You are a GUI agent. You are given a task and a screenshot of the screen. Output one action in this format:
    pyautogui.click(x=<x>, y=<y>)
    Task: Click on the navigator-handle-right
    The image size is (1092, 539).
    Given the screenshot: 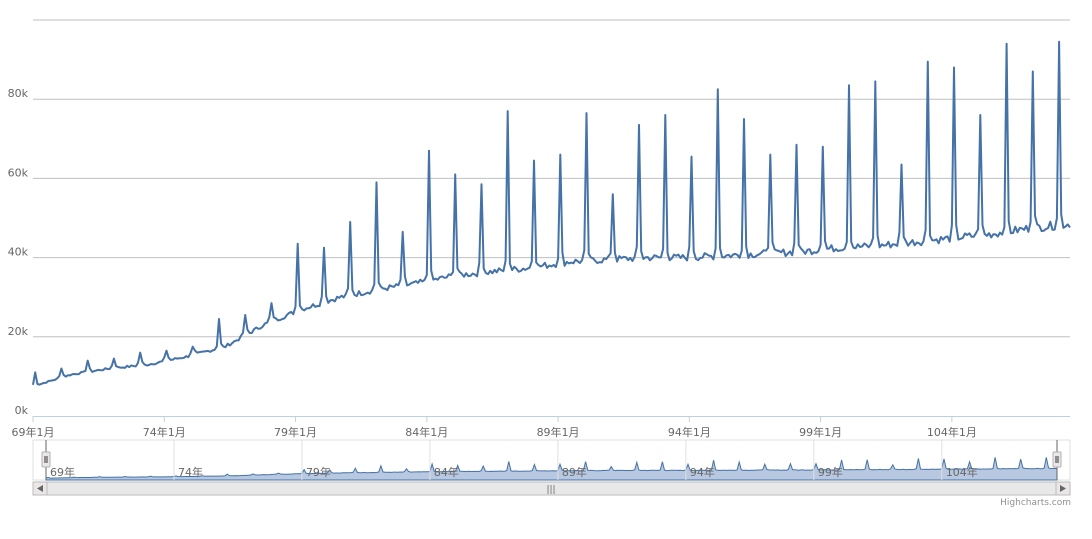 What is the action you would take?
    pyautogui.click(x=1057, y=460)
    